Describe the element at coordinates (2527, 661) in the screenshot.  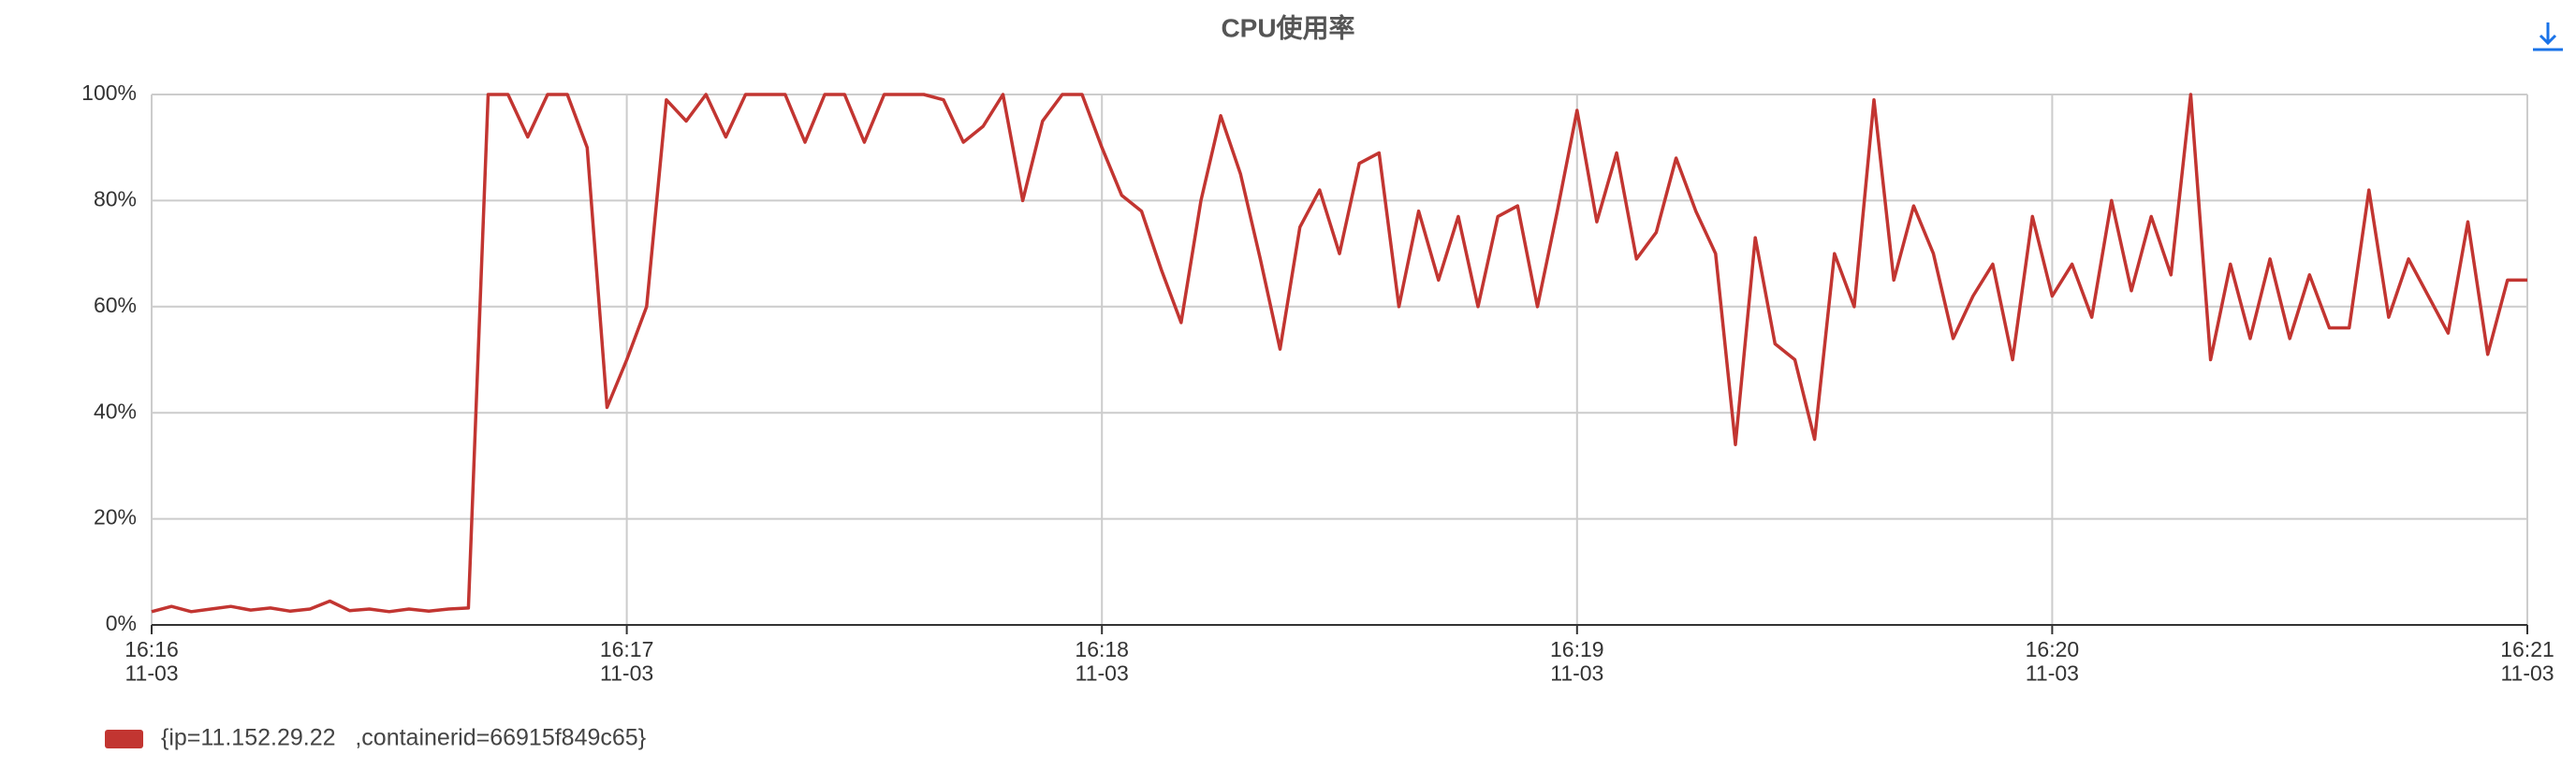
I see `x-tick-label: 16:21 11-03` at that location.